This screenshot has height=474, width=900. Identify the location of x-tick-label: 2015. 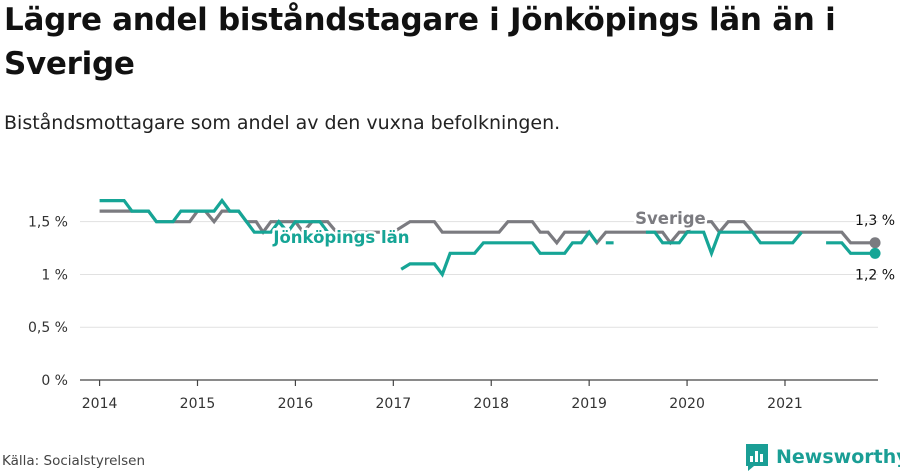
(198, 404).